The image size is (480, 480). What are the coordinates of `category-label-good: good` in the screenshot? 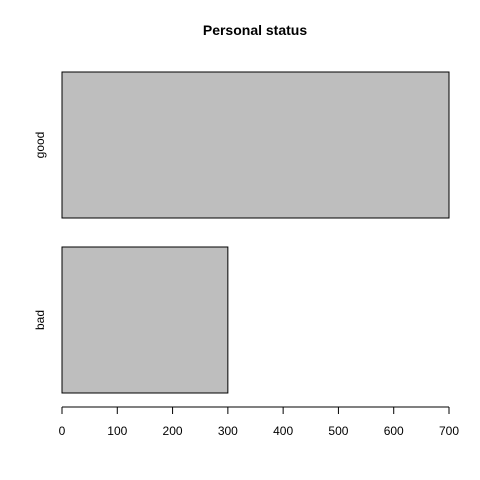 It's located at (40, 145).